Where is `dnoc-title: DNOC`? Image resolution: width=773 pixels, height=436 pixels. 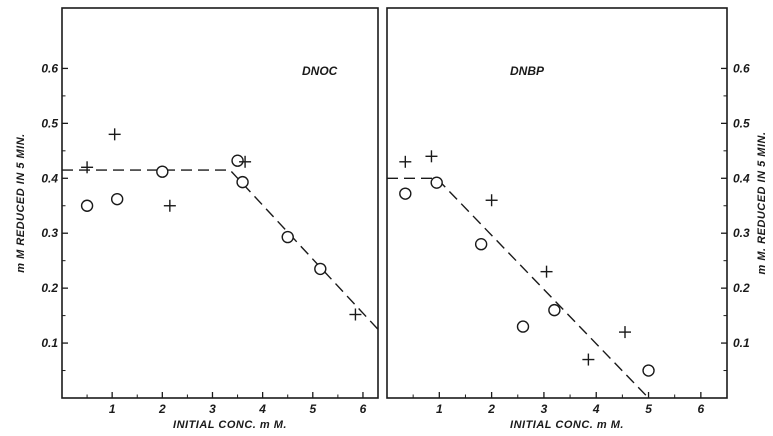
dnoc-title: DNOC is located at coordinates (320, 71).